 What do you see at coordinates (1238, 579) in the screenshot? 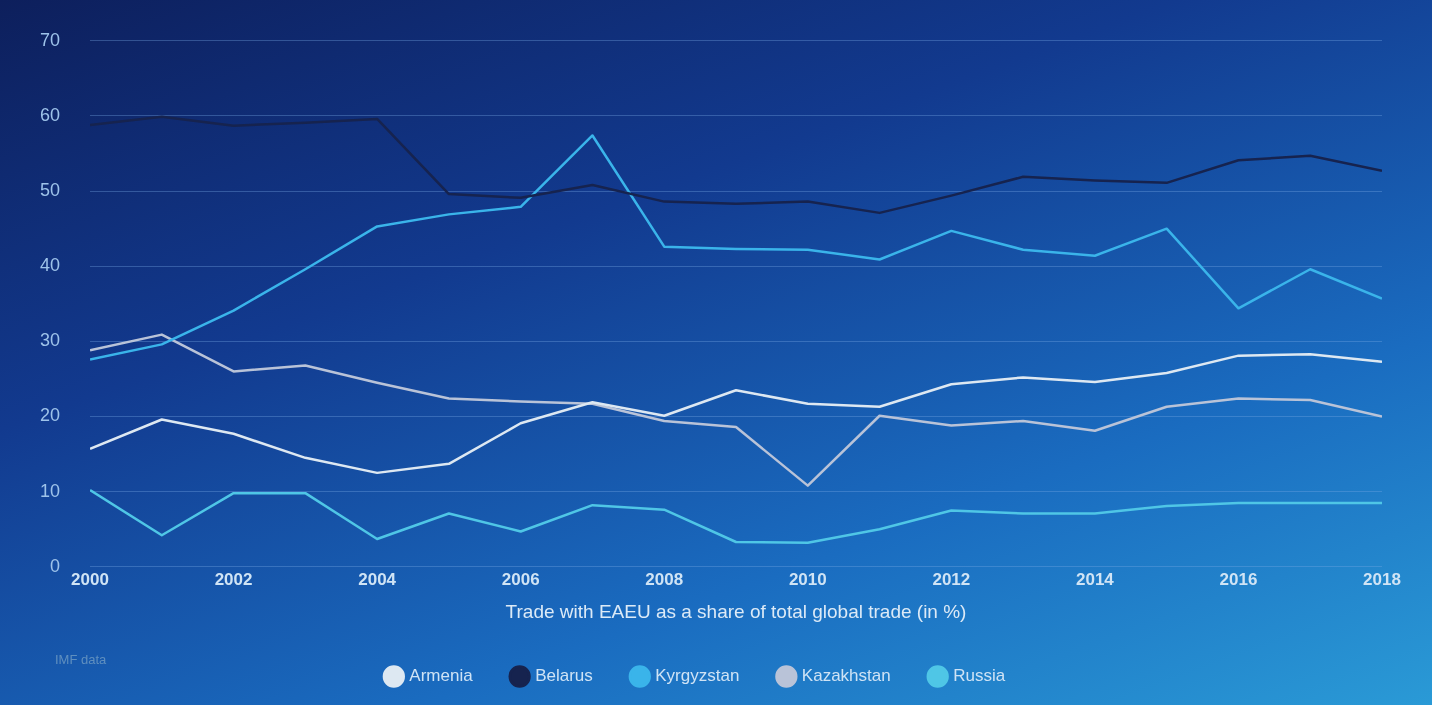
I see `x-tick-label: 2016` at bounding box center [1238, 579].